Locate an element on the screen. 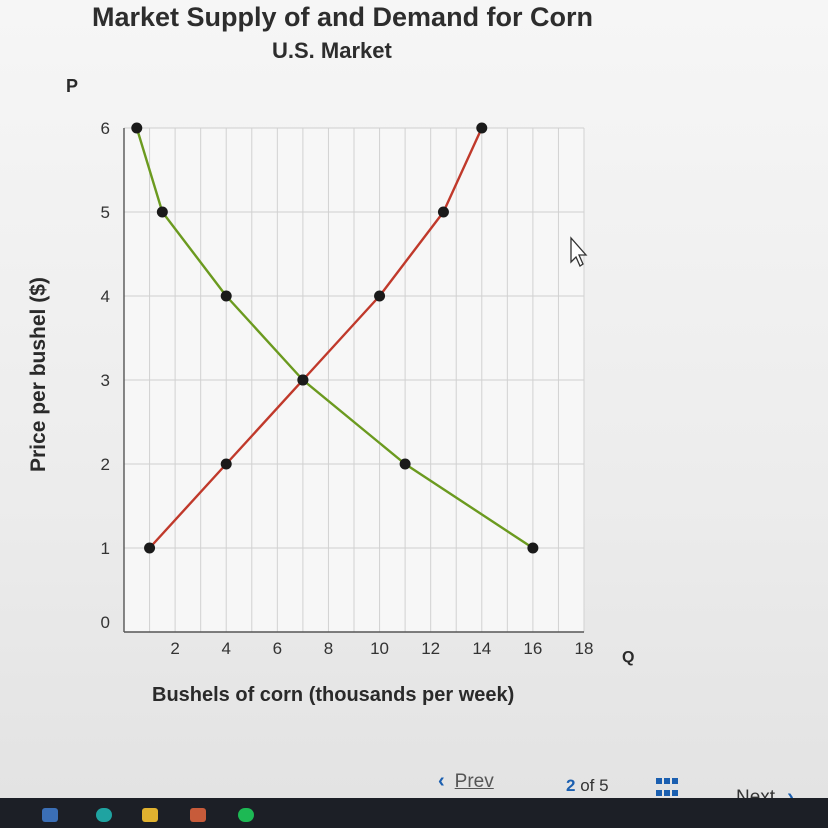  x-axis-letter: Q is located at coordinates (628, 657).